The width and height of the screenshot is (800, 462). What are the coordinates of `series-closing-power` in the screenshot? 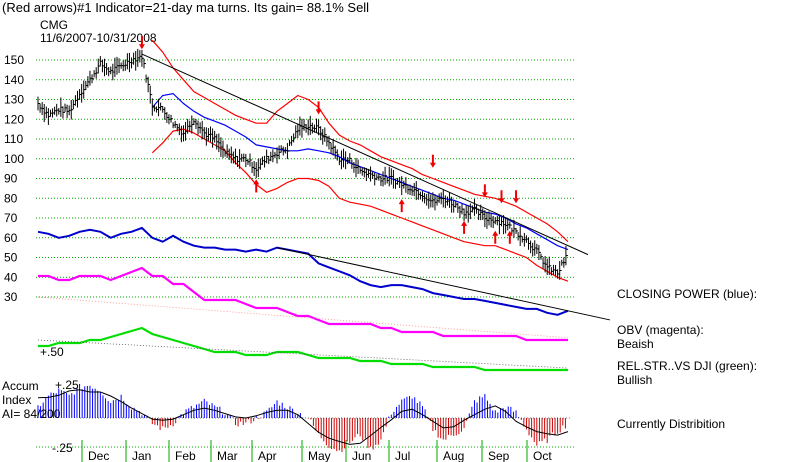 It's located at (303, 271).